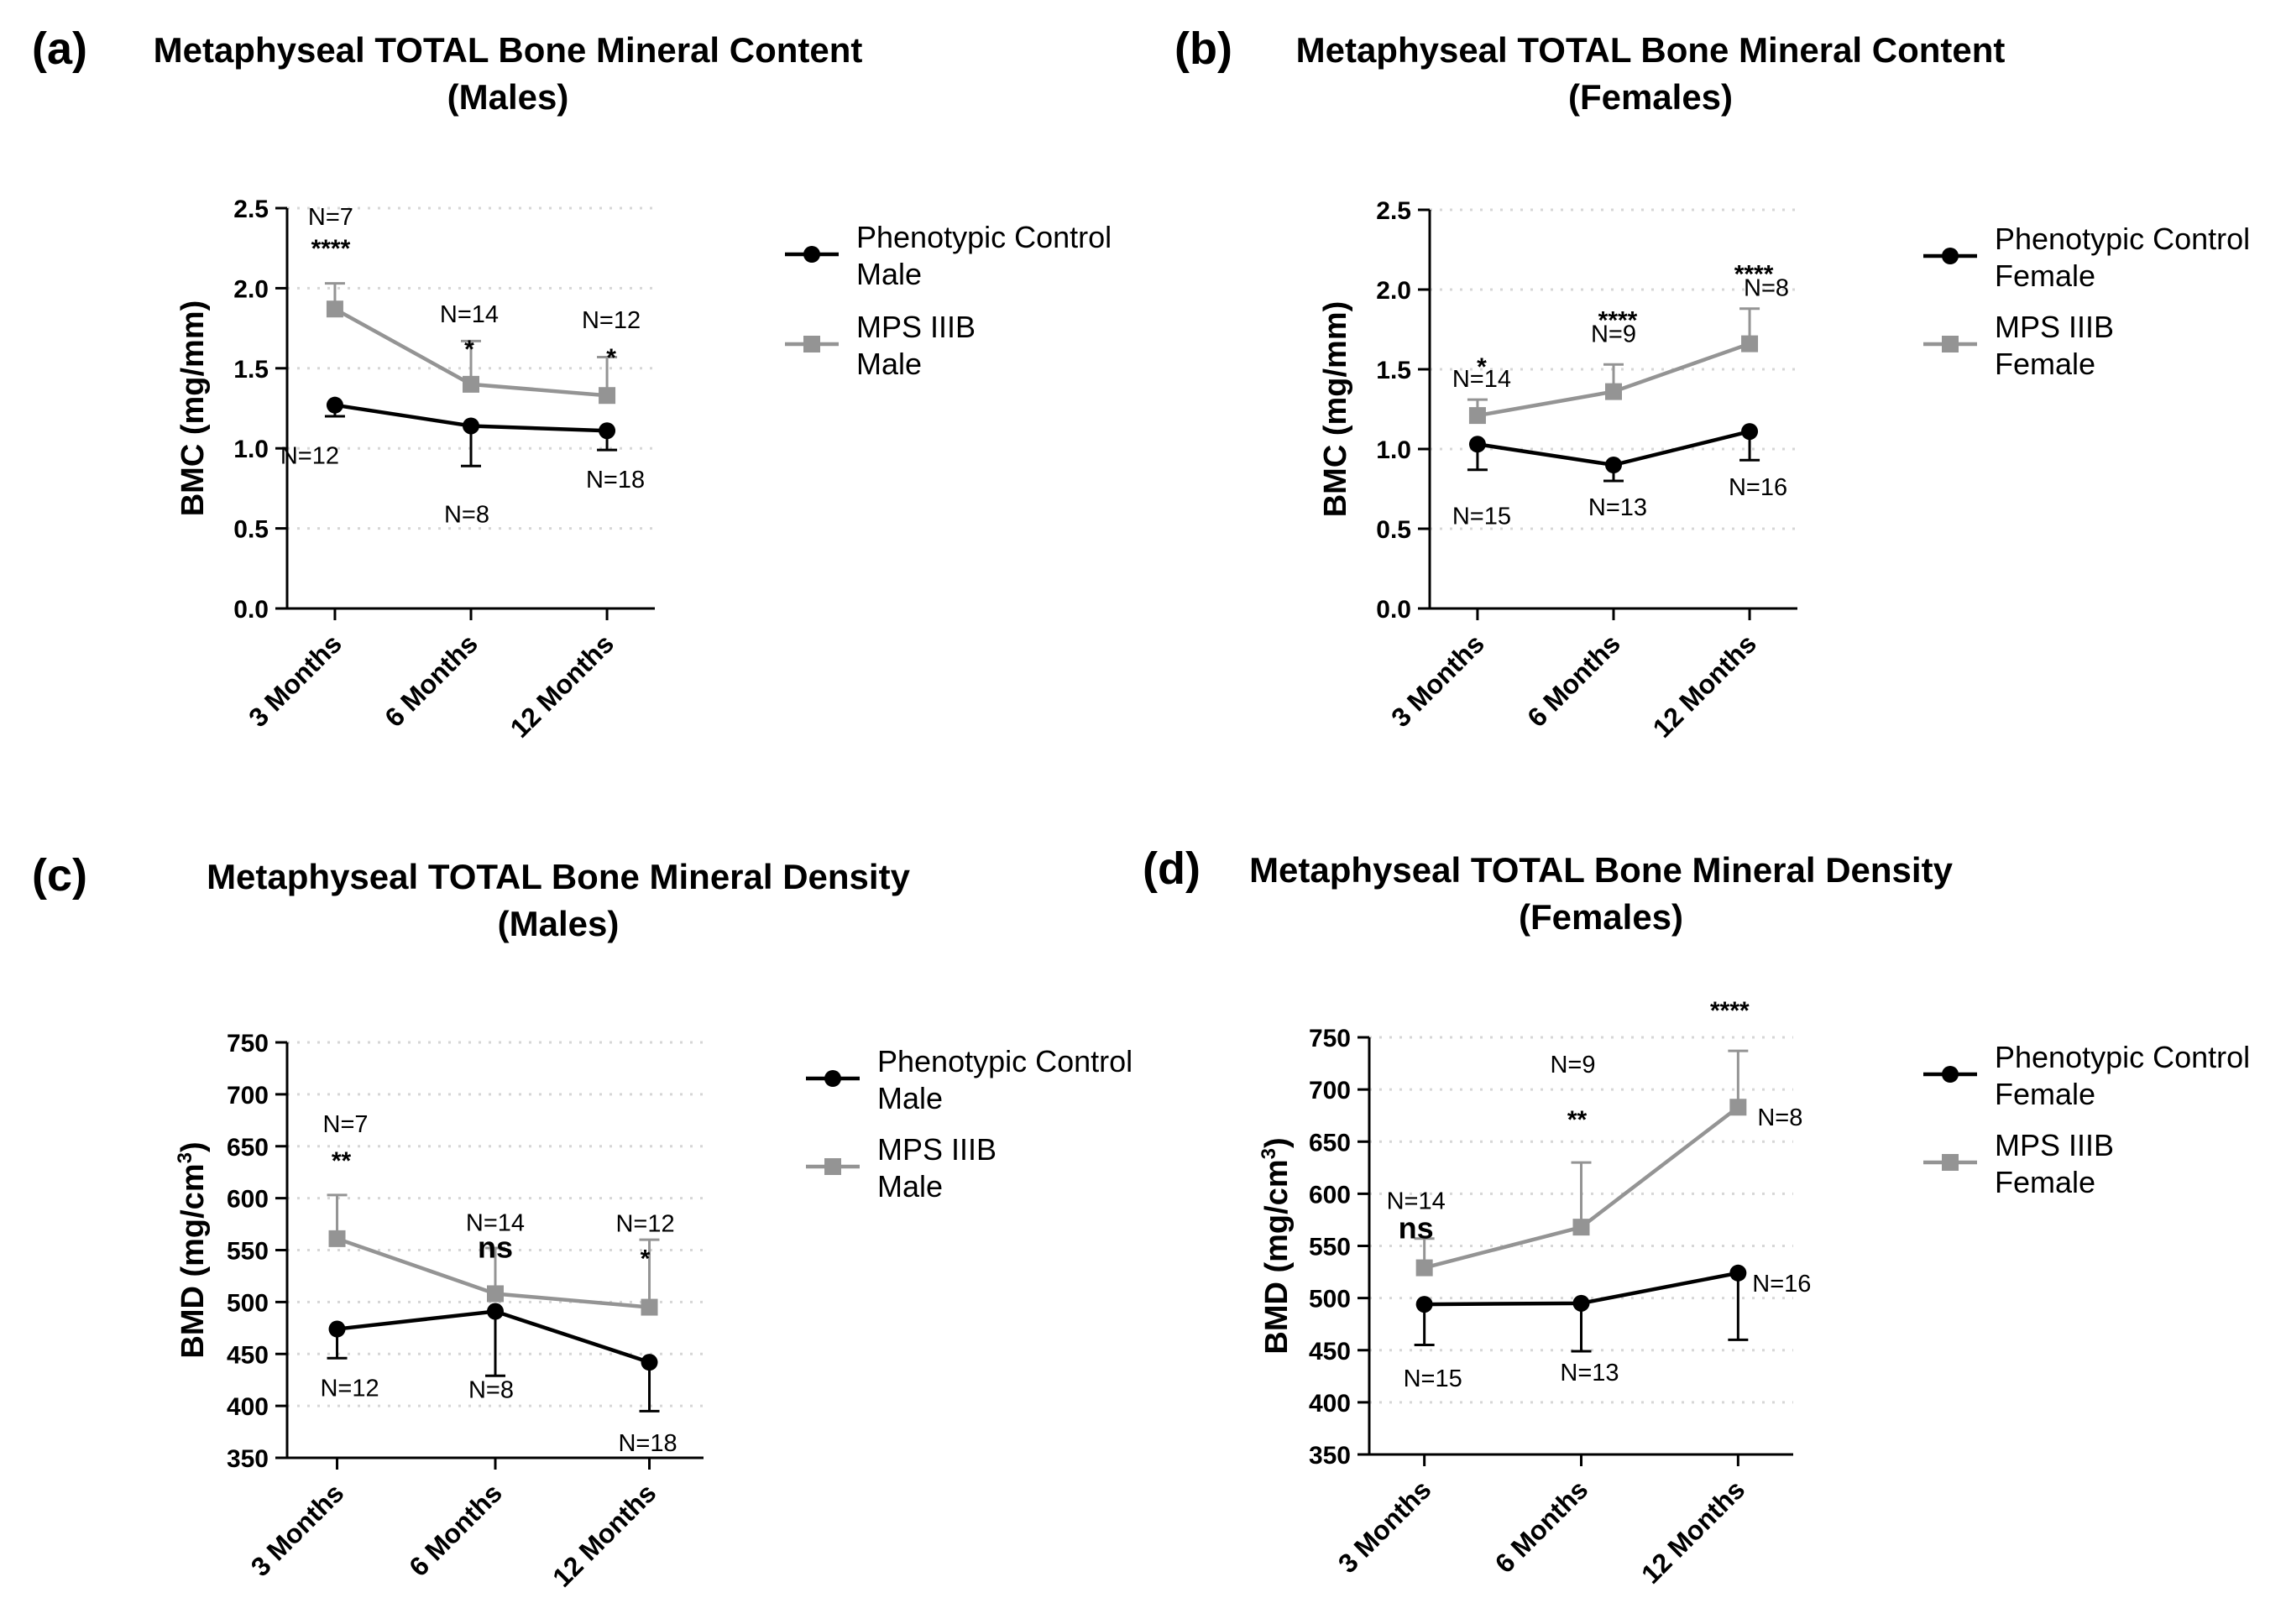 This screenshot has width=2286, height=1624. Describe the element at coordinates (251, 209) in the screenshot. I see `y-tick-label: 2.5` at that location.